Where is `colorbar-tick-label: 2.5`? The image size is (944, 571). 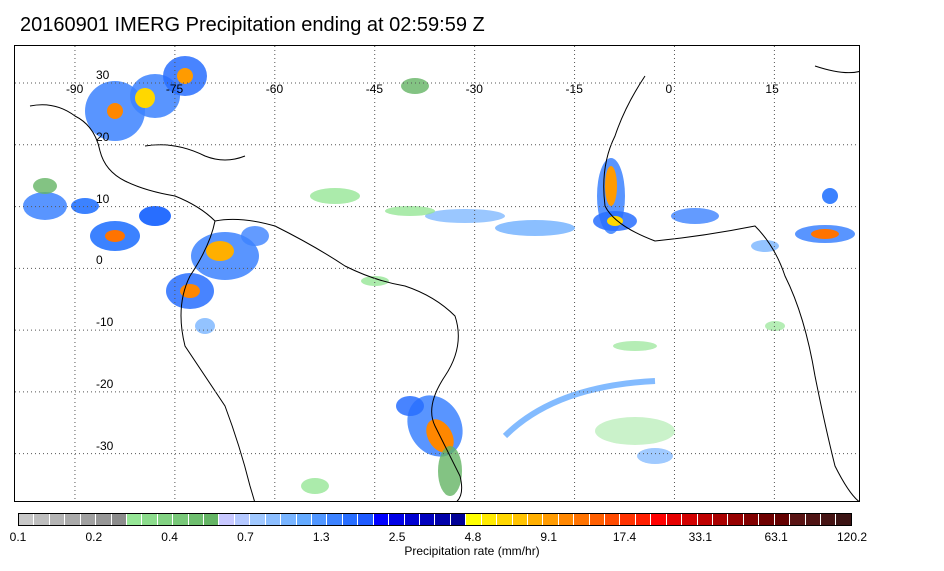 colorbar-tick-label: 2.5 is located at coordinates (397, 537).